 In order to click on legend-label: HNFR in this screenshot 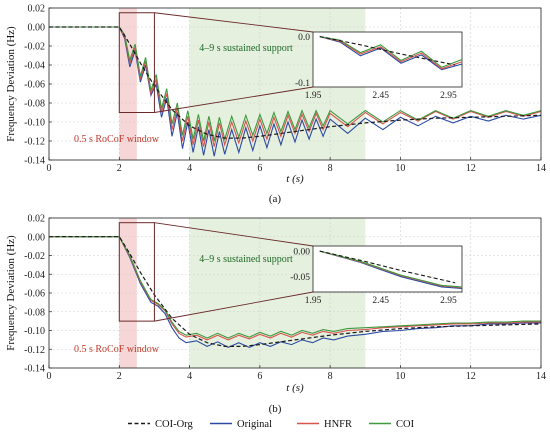, I will do `click(338, 424)`.